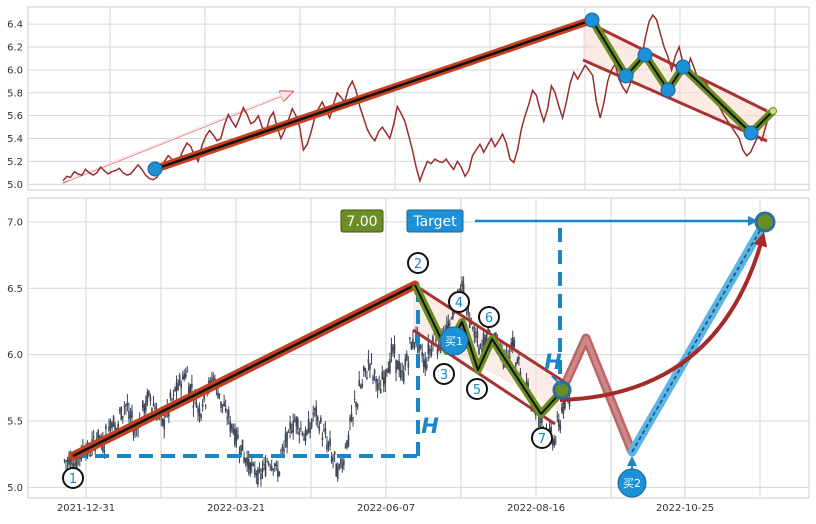  Describe the element at coordinates (434, 222) in the screenshot. I see `target-label-text: Target` at that location.